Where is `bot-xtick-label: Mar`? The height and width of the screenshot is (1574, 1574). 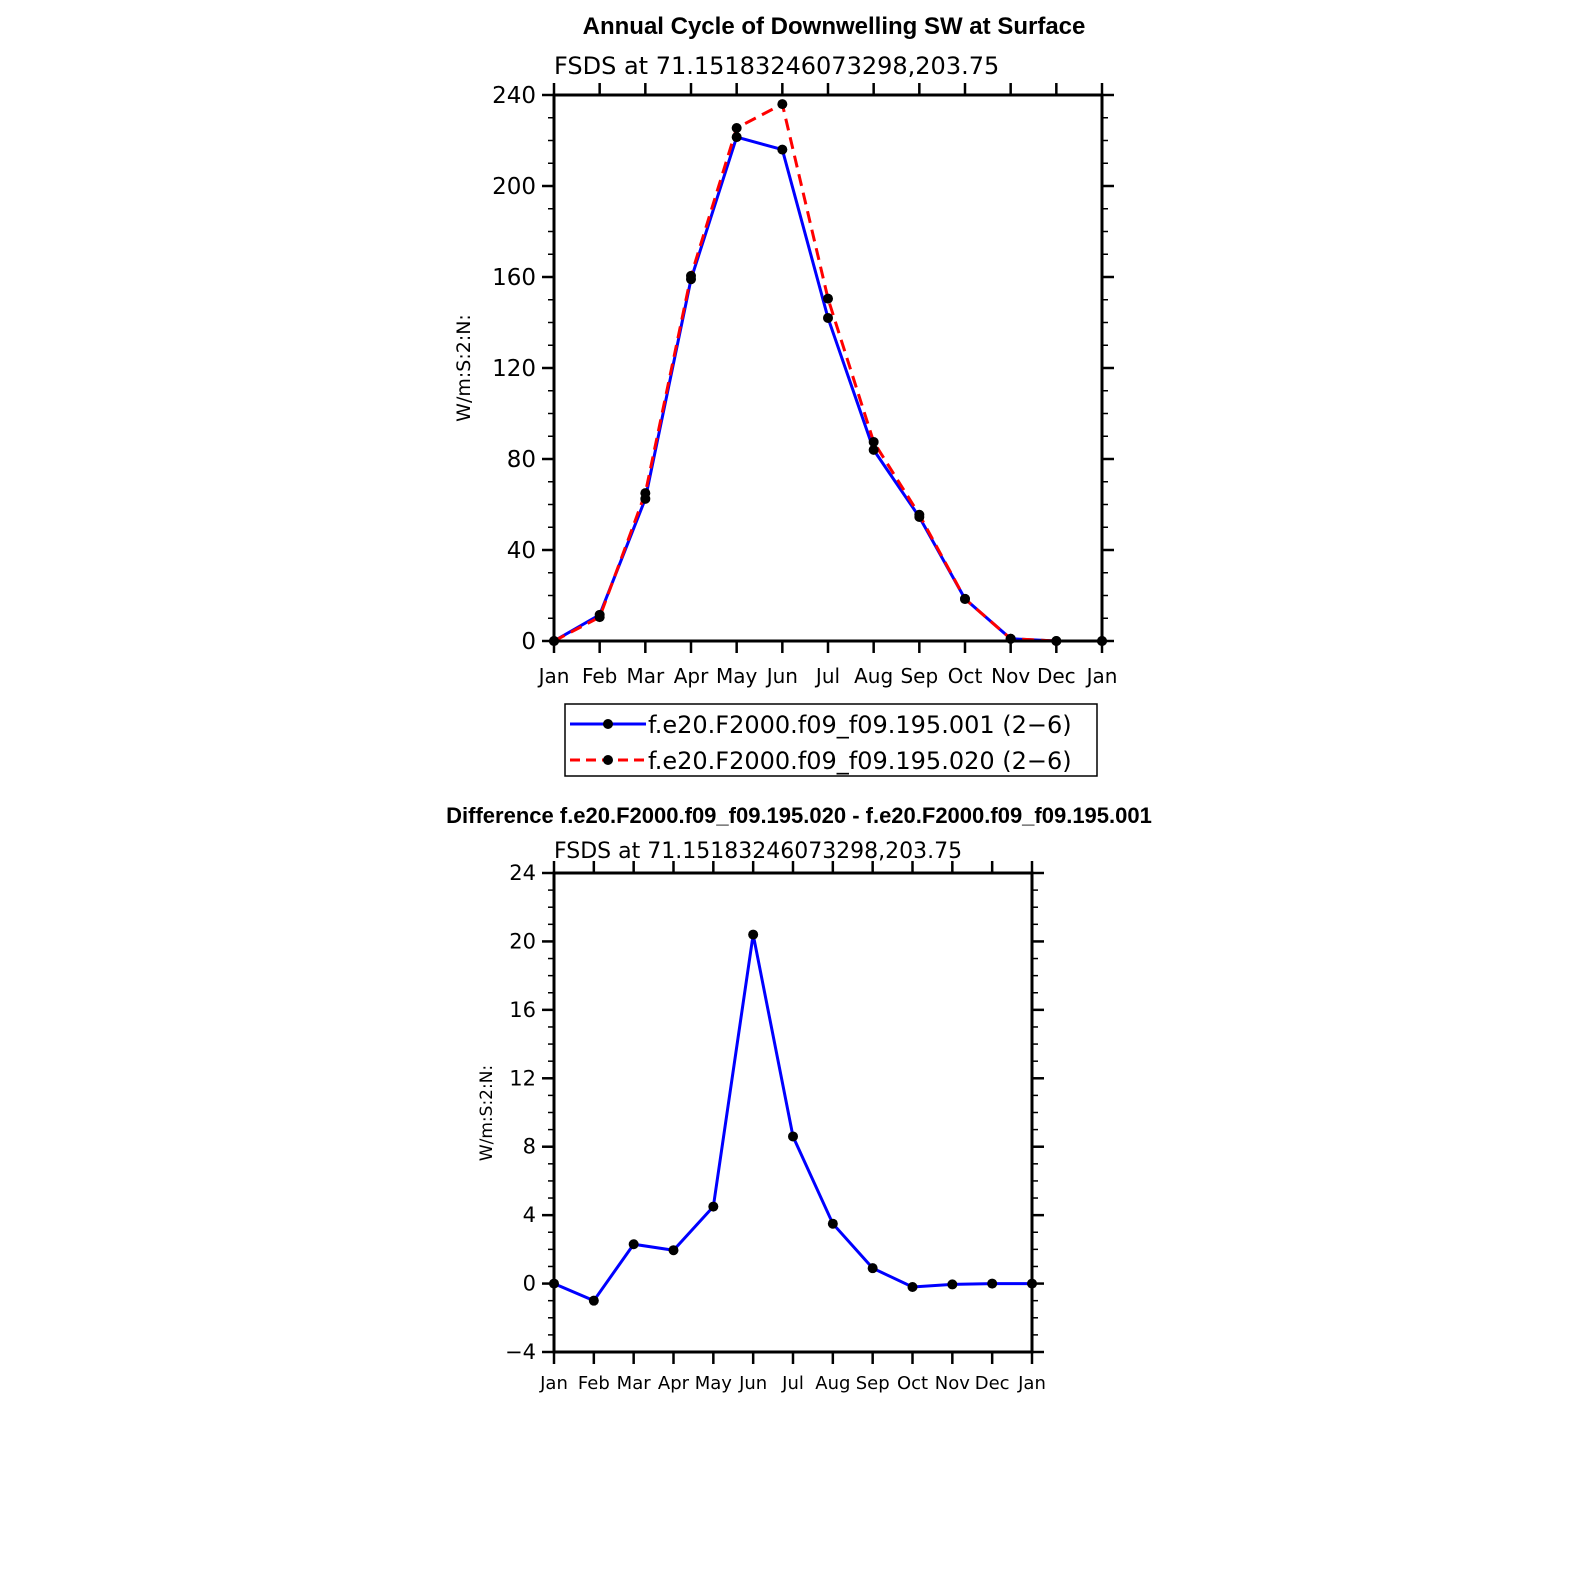
bot-xtick-label: Mar is located at coordinates (634, 1383).